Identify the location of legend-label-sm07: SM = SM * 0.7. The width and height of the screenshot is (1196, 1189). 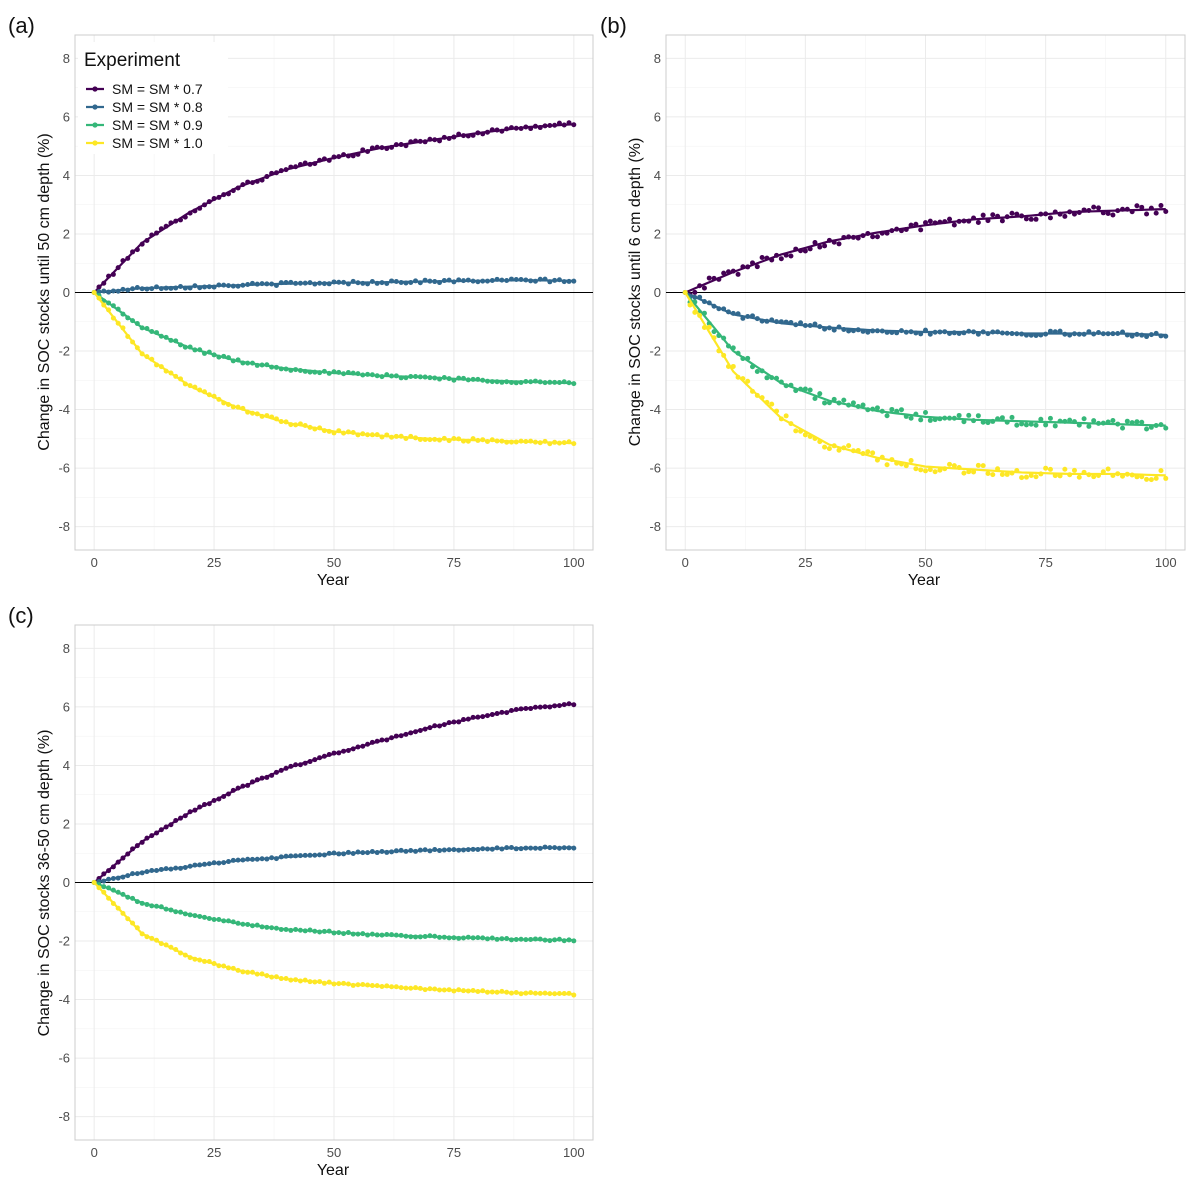
(157, 89).